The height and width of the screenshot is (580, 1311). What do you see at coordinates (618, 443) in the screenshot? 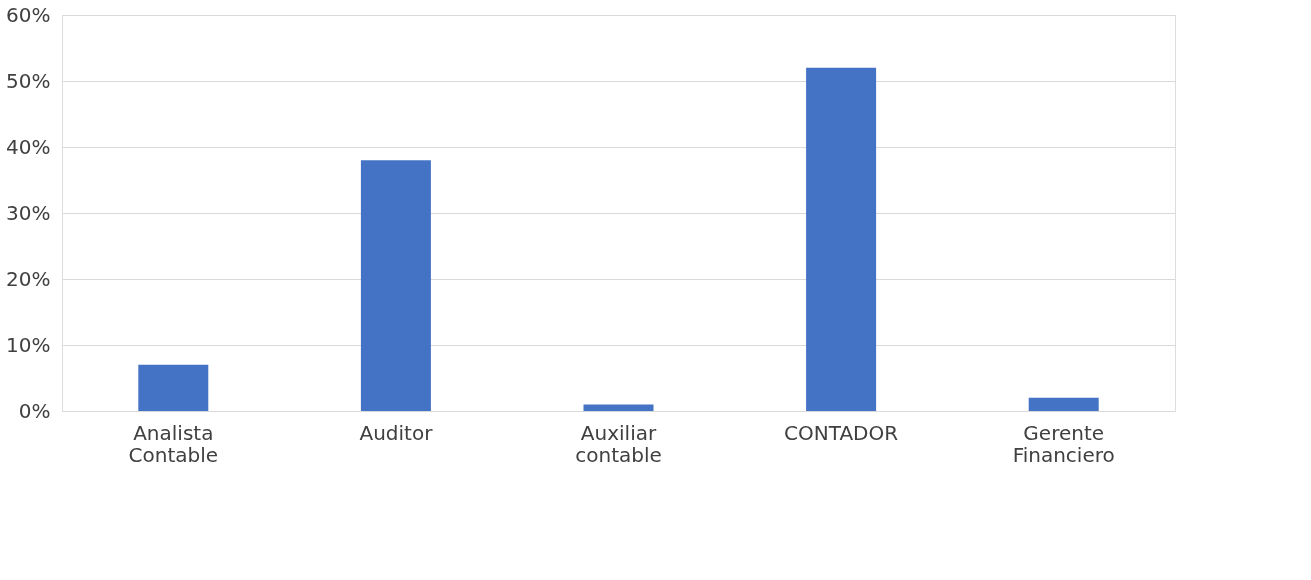
I see `x-tick-label: Auxiliar contable` at bounding box center [618, 443].